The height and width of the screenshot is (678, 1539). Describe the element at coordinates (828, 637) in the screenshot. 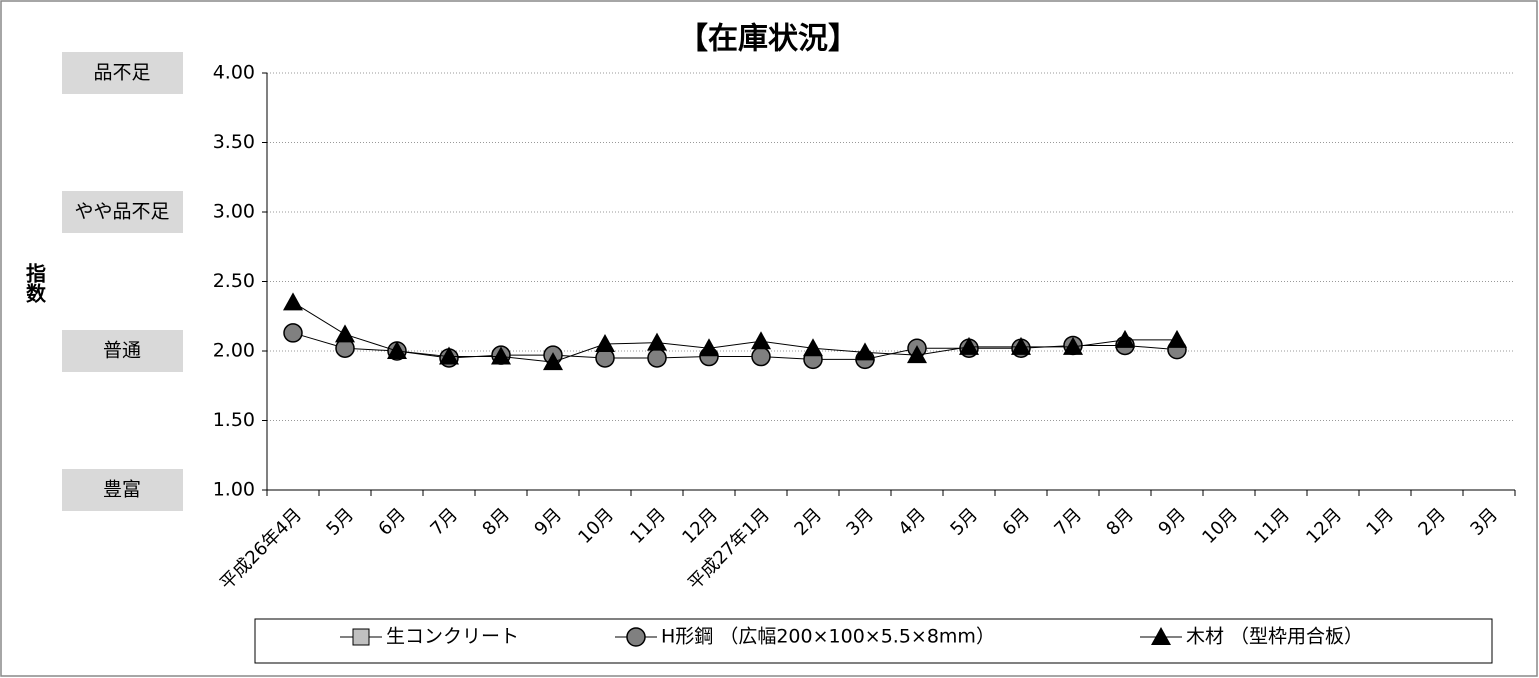

I see `legend-label: H形鋼 （広幅200×100×5.5×8mm）` at that location.